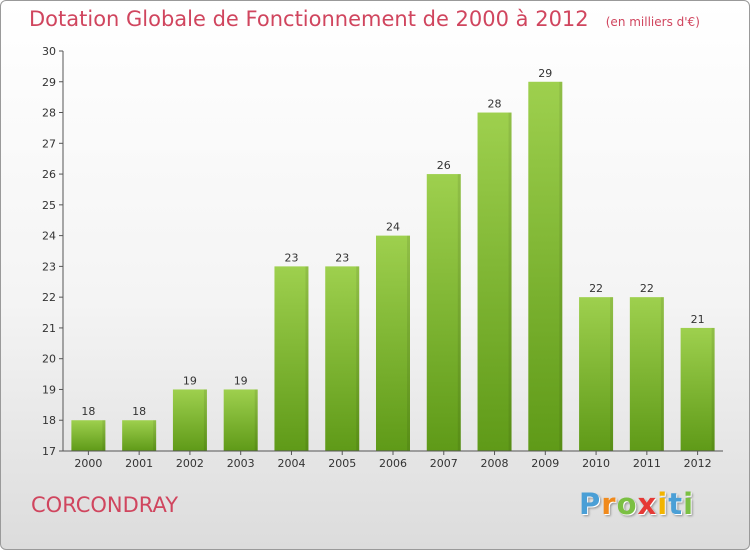  I want to click on logo-letter: r, so click(609, 504).